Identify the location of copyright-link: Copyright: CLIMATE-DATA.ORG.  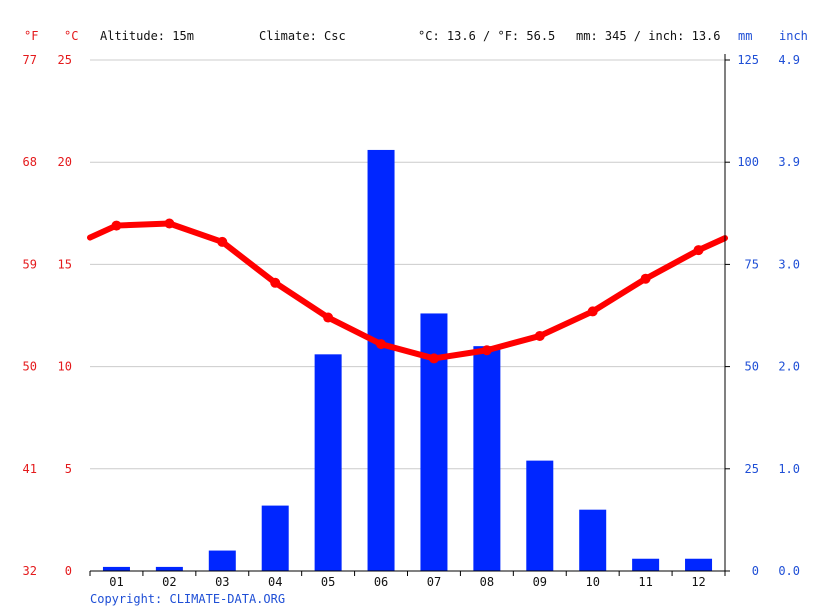
(187, 599).